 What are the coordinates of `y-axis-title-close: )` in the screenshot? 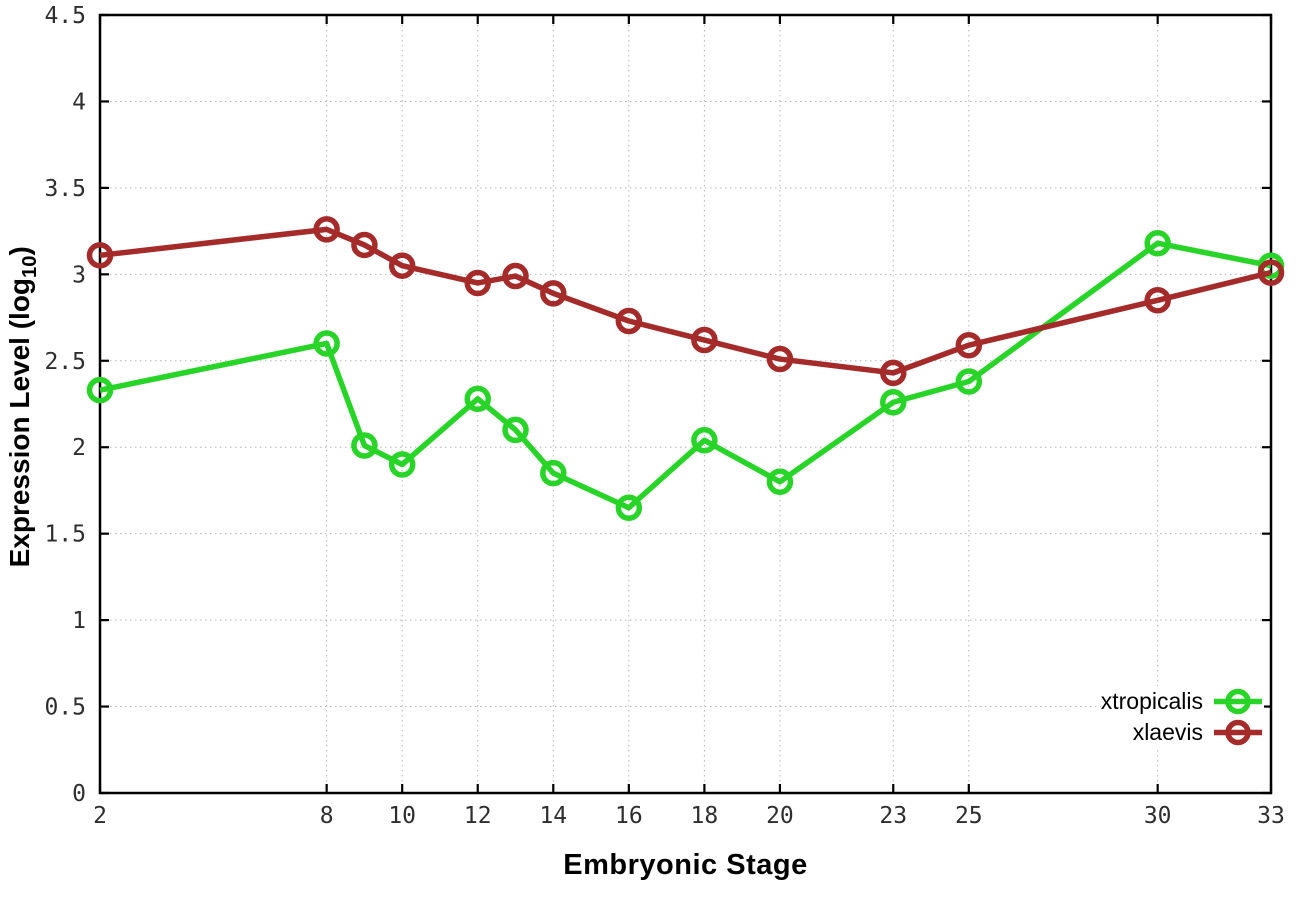 It's located at (20, 251).